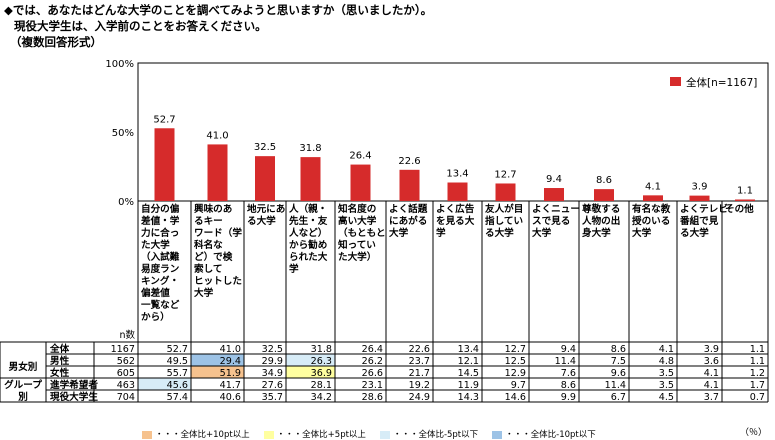  What do you see at coordinates (272, 361) in the screenshot?
I see `table-cell: 29.9` at bounding box center [272, 361].